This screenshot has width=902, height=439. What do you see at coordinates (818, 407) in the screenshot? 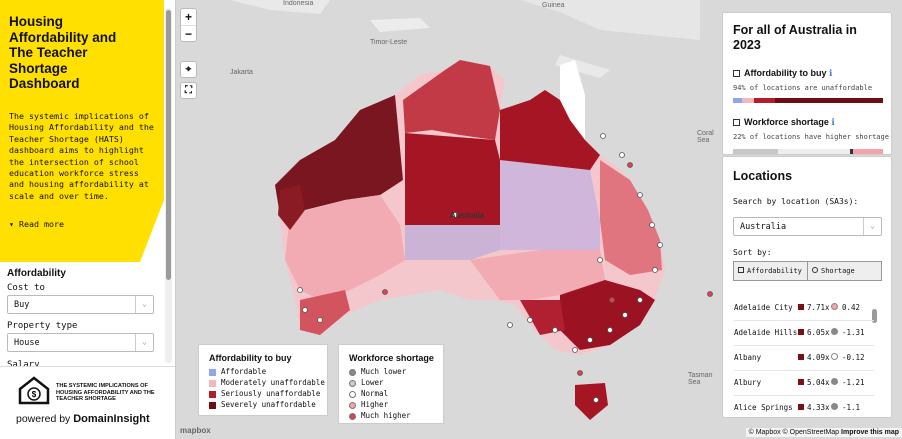
I see `affordability-value: 4.33x` at bounding box center [818, 407].